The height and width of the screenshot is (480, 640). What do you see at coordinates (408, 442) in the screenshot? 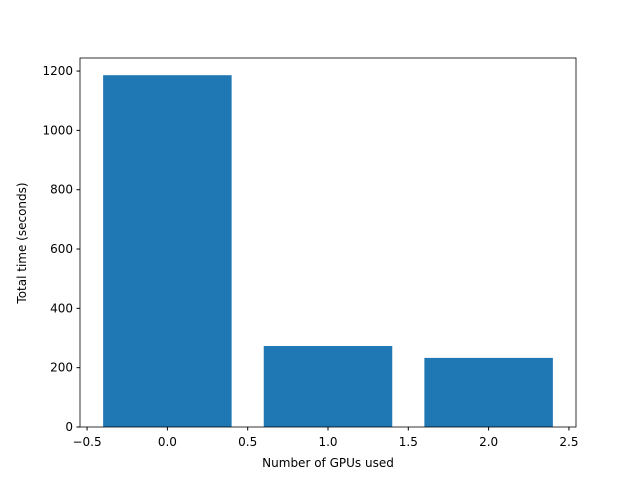
I see `x-tick-label: 1.5` at bounding box center [408, 442].